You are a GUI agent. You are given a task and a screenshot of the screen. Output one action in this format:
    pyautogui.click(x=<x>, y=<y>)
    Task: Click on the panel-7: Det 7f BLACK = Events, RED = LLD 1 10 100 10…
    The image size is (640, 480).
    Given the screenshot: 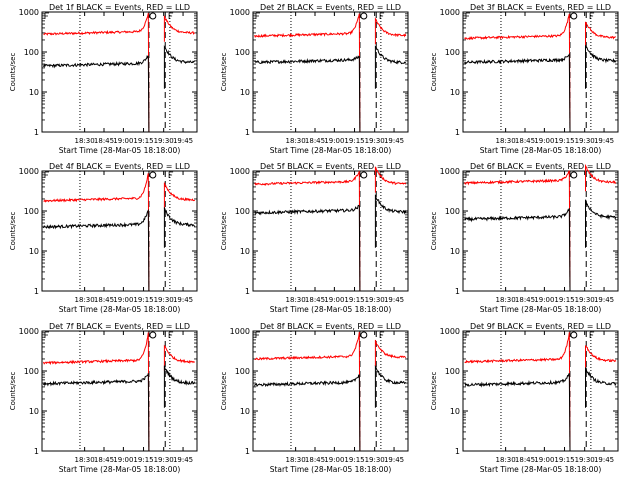 What is the action you would take?
    pyautogui.click(x=103, y=398)
    